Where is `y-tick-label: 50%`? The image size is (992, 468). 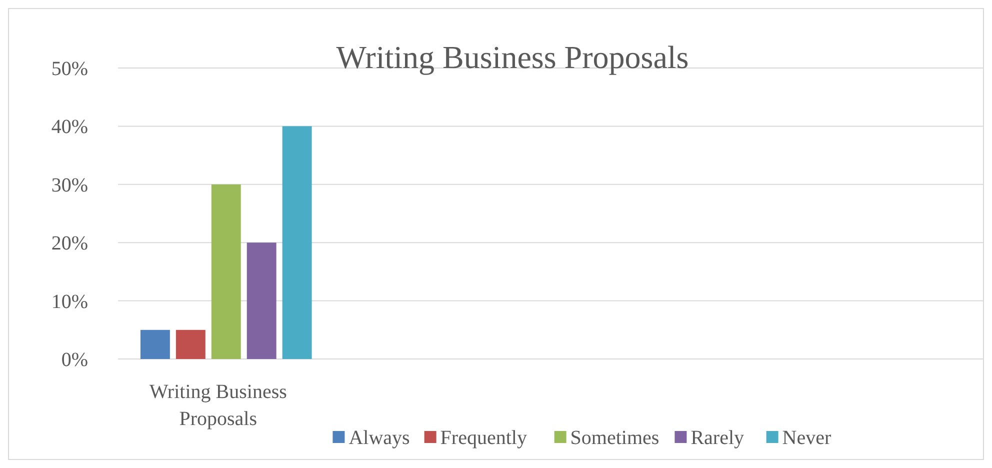 y-tick-label: 50% is located at coordinates (69, 69).